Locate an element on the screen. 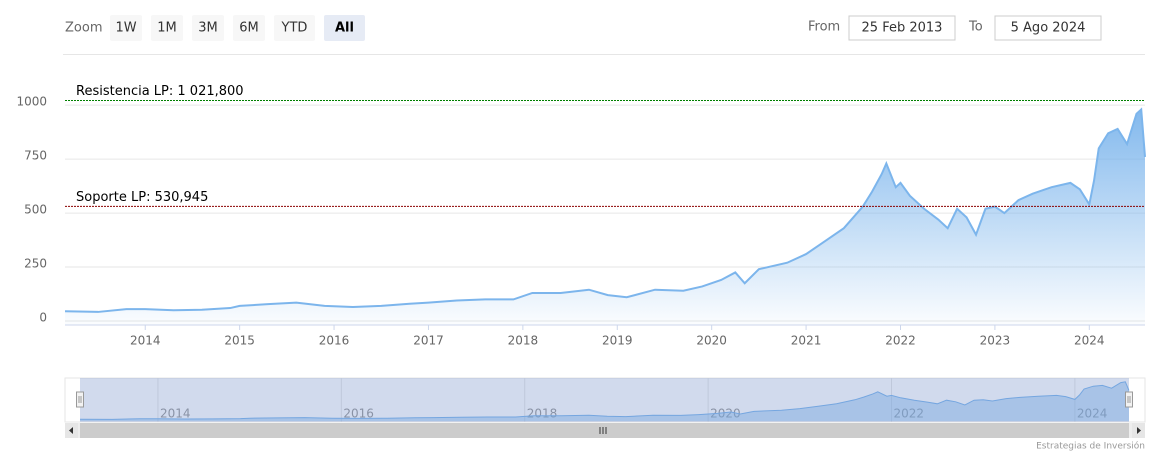 Image resolution: width=1153 pixels, height=467 pixels. x-tick-label: 2023 is located at coordinates (995, 341).